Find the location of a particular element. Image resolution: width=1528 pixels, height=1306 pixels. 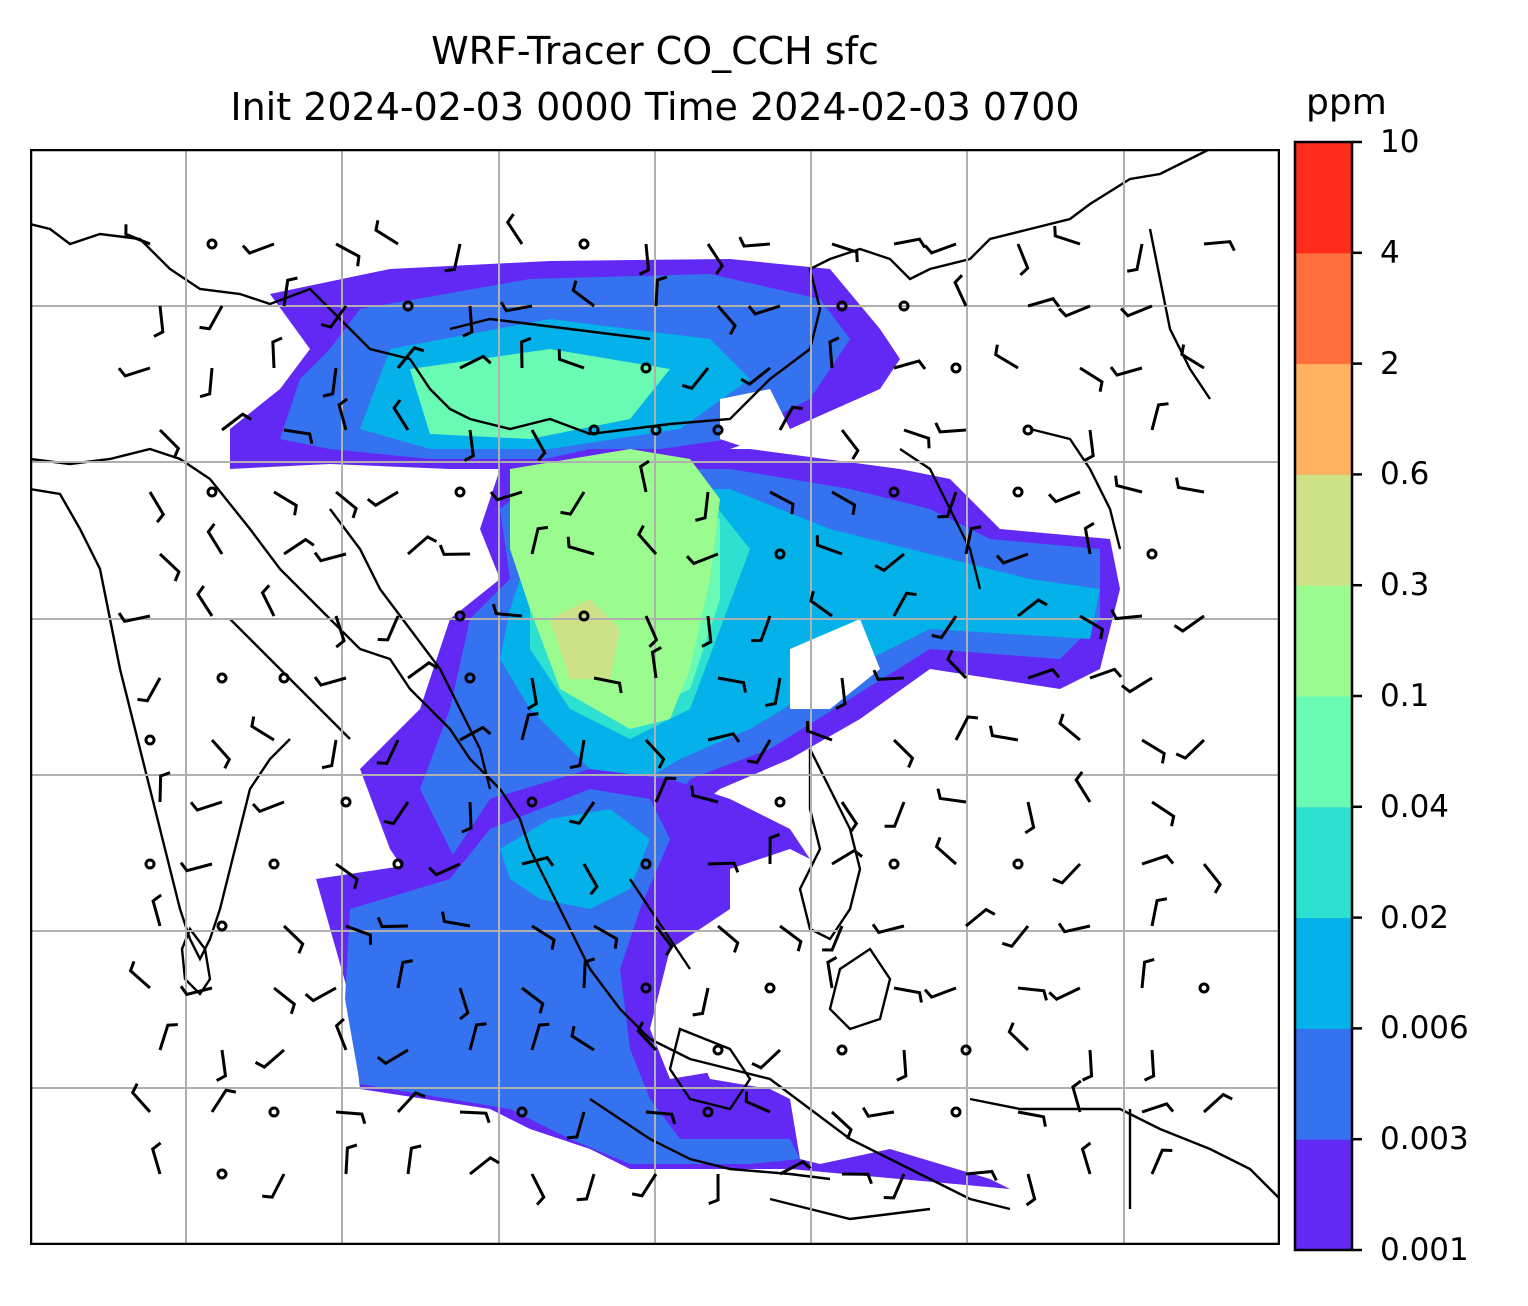

colorbar-tick-label: 0.006 is located at coordinates (1424, 1028).